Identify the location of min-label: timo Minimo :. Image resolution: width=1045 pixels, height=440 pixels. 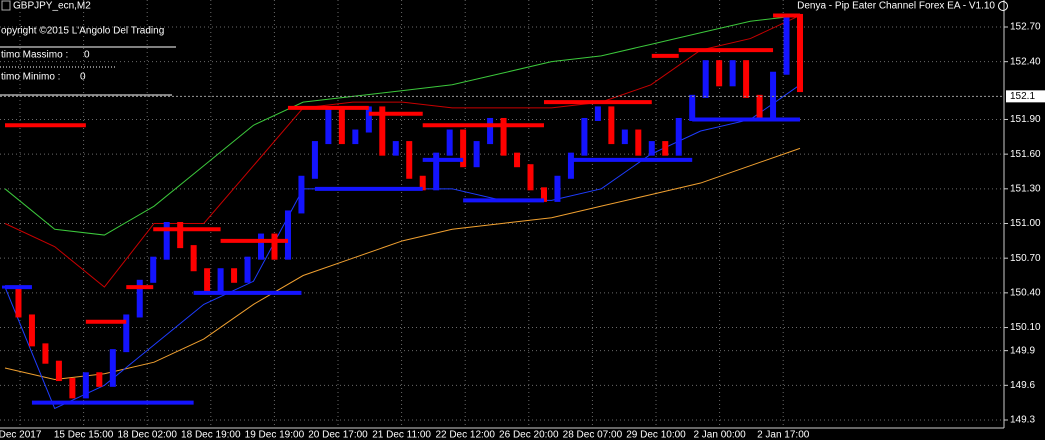
(30, 77).